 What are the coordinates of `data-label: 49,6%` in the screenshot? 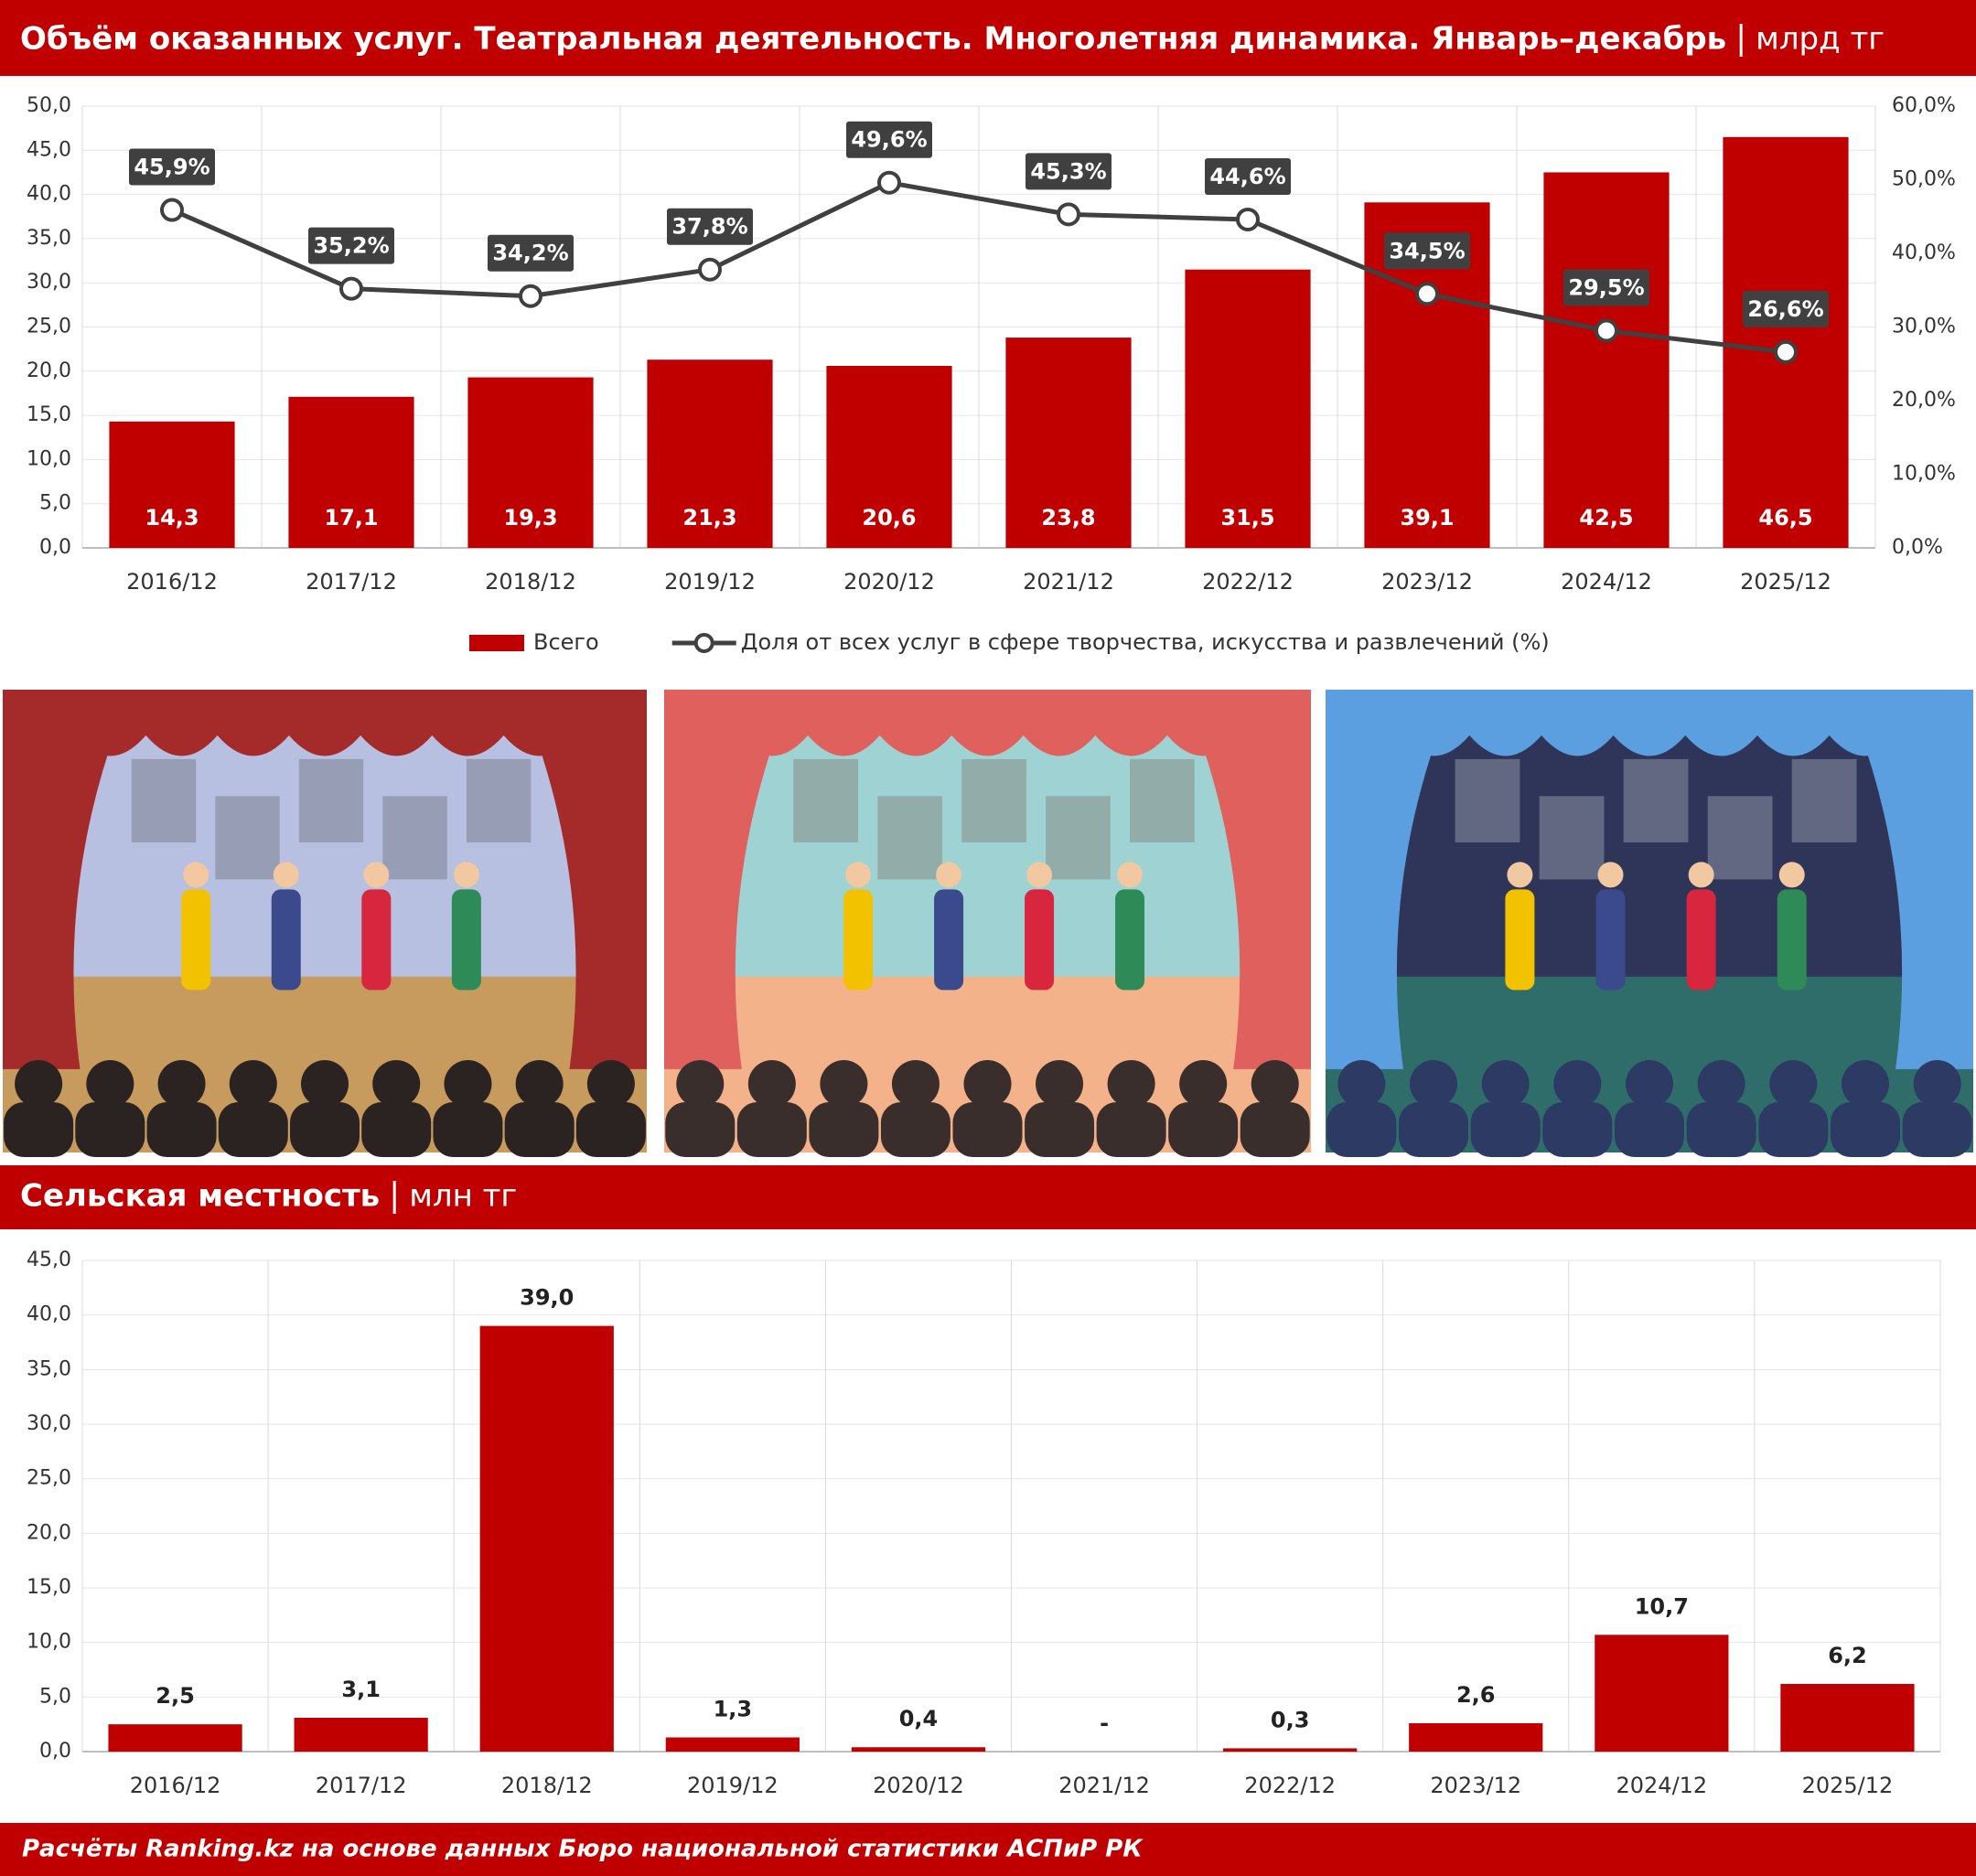 It's located at (889, 140).